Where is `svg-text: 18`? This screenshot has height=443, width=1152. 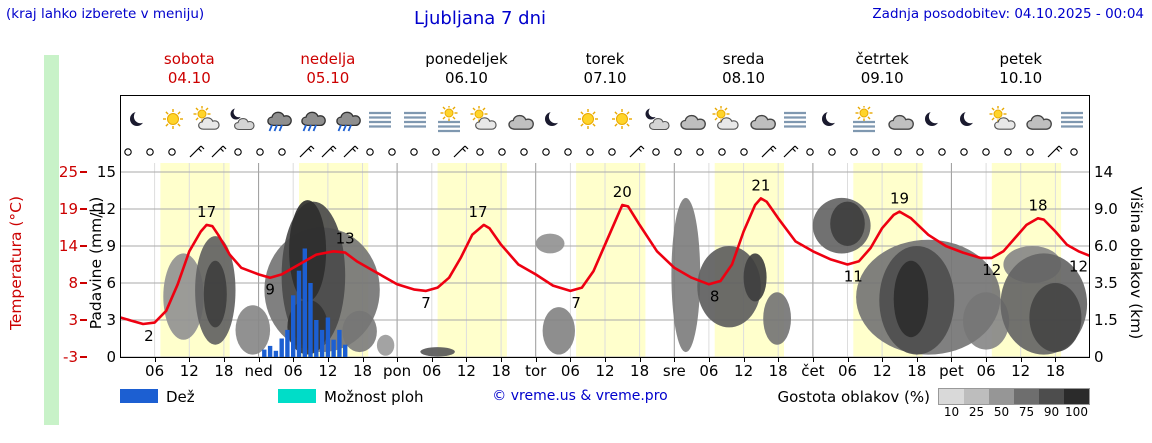
svg-text: 18 is located at coordinates (1037, 205).